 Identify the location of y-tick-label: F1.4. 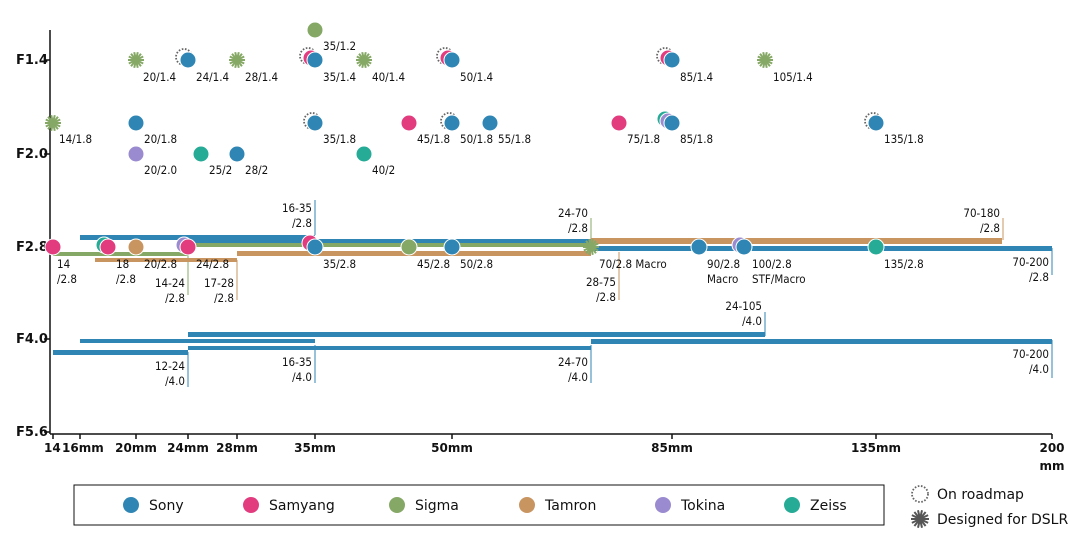
(32, 60).